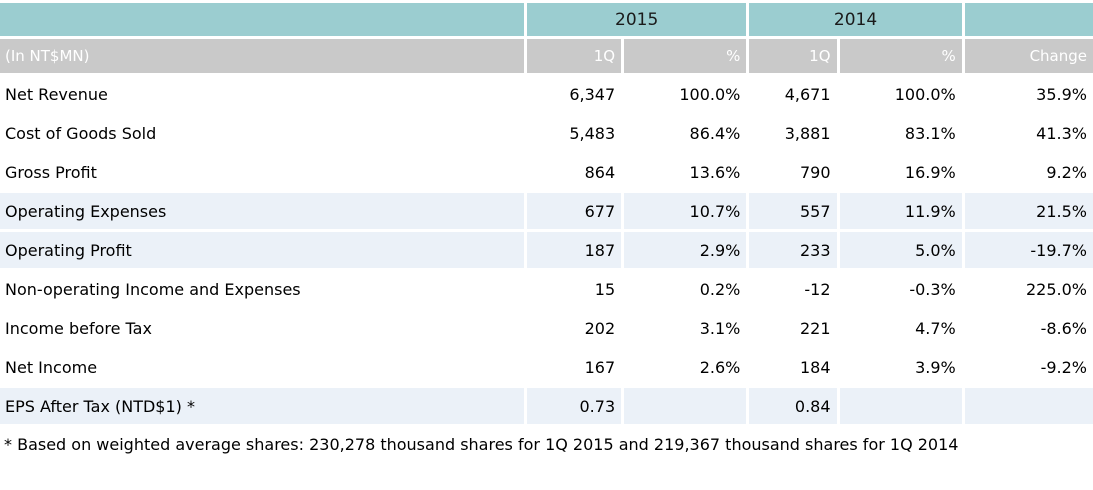 Image resolution: width=1093 pixels, height=490 pixels. I want to click on value-change: 41.3%, so click(1028, 133).